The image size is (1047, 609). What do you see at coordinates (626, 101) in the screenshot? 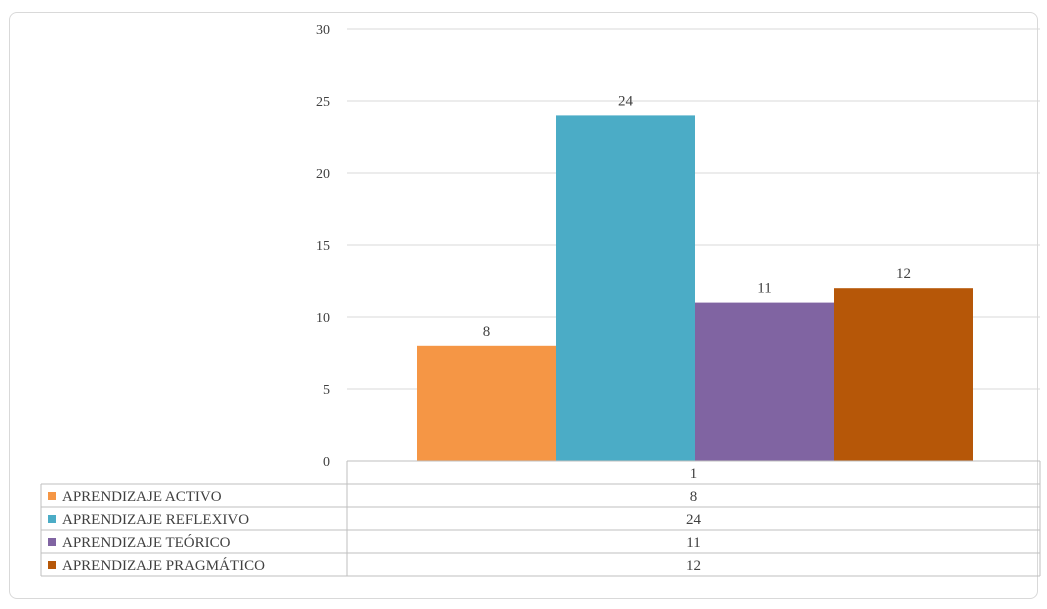
I see `bar-data-label: 24` at bounding box center [626, 101].